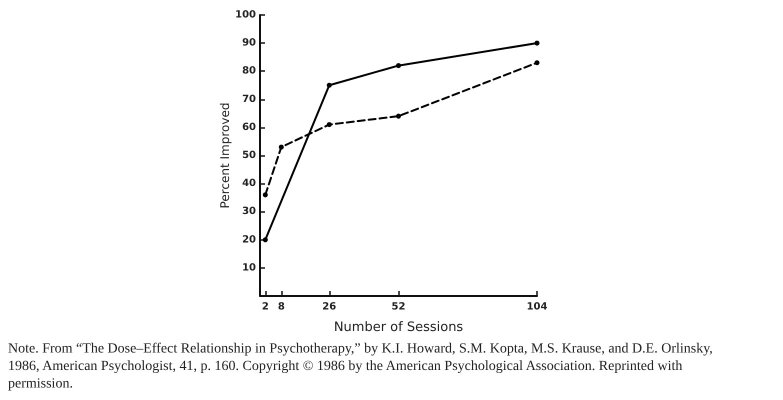  Describe the element at coordinates (249, 43) in the screenshot. I see `y-tick-label: 90` at that location.